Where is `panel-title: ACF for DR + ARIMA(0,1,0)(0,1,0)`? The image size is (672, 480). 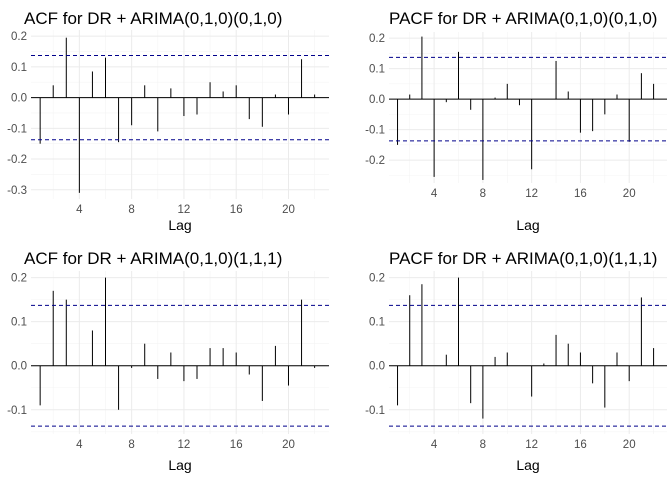 panel-title: ACF for DR + ARIMA(0,1,0)(0,1,0) is located at coordinates (153, 18).